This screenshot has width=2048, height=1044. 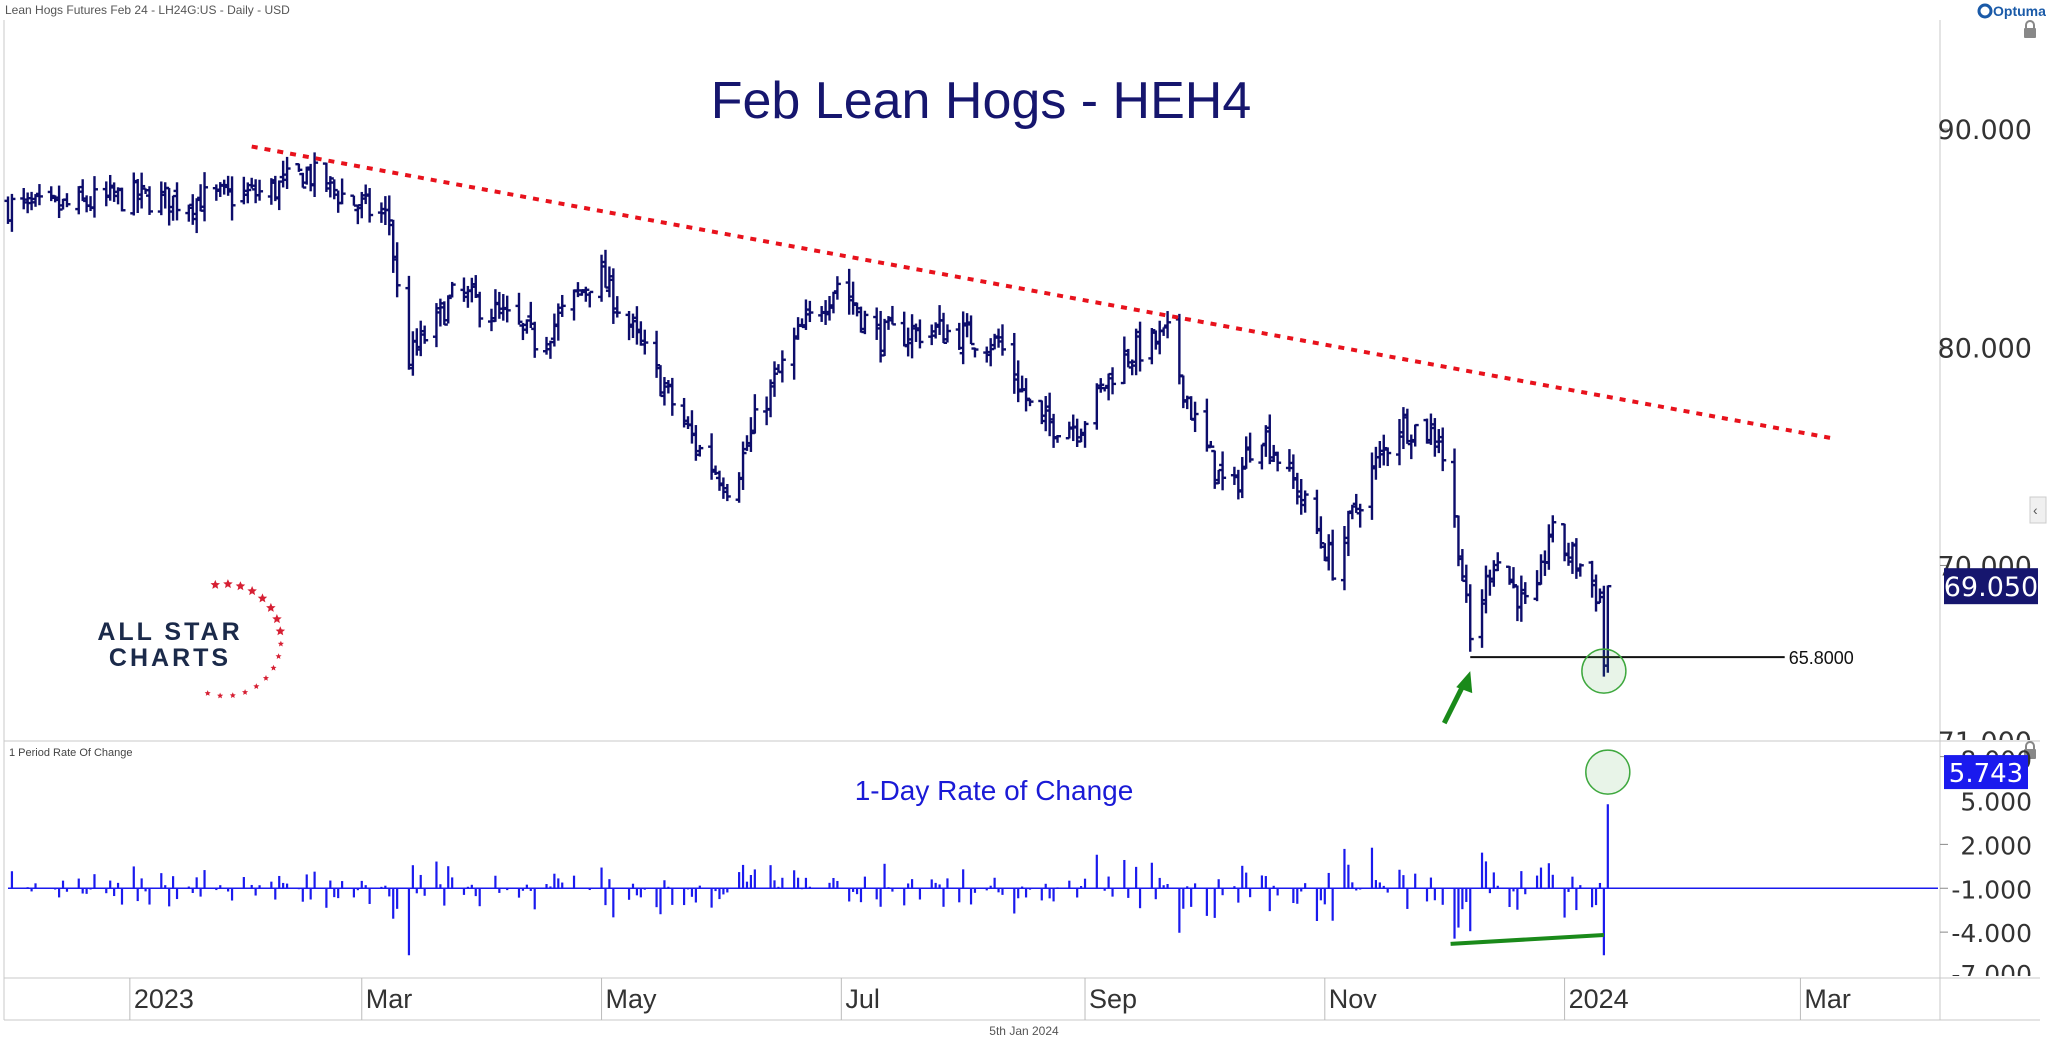 What do you see at coordinates (164, 999) in the screenshot?
I see `time-tick-label: 2023` at bounding box center [164, 999].